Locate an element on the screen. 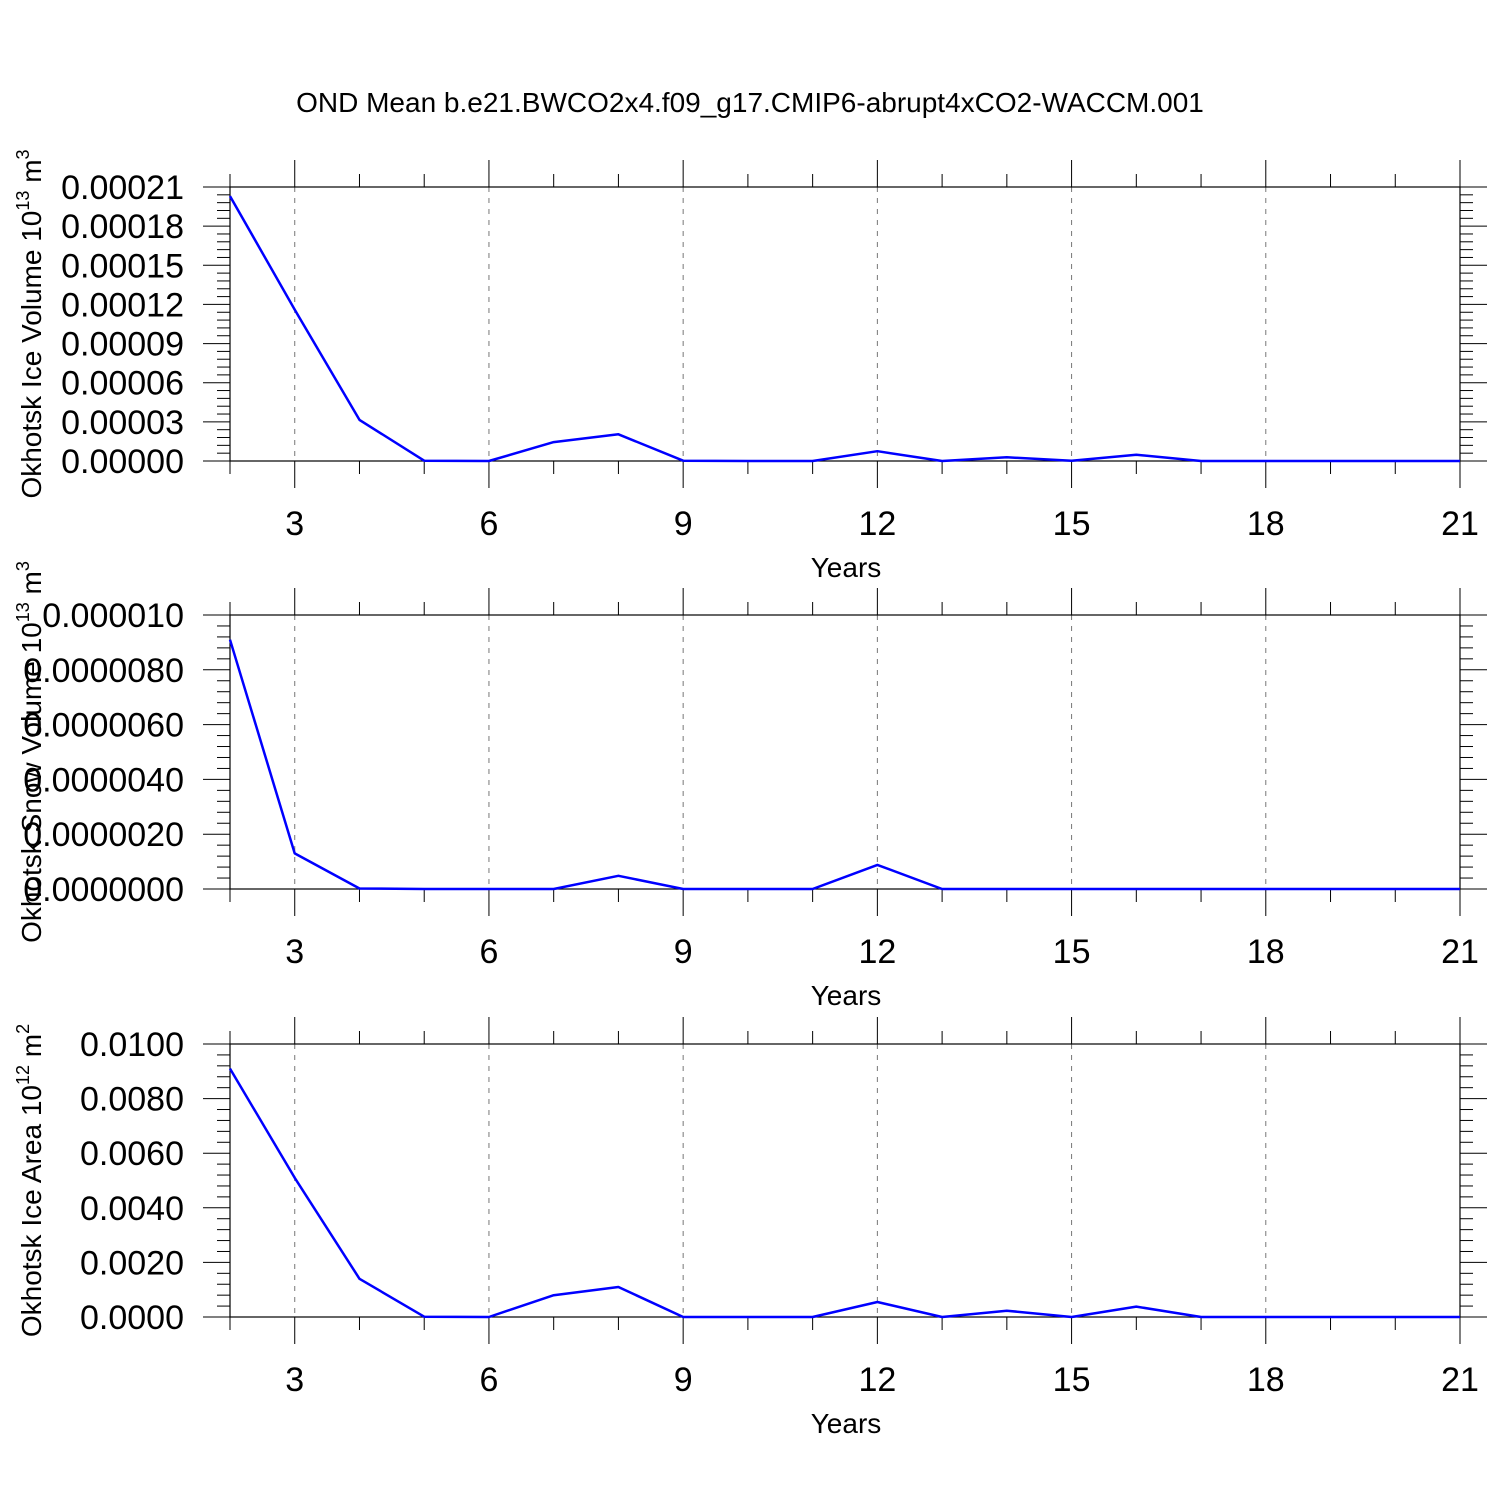 The image size is (1500, 1500). y-tick-label: 0.00015 is located at coordinates (122, 266).